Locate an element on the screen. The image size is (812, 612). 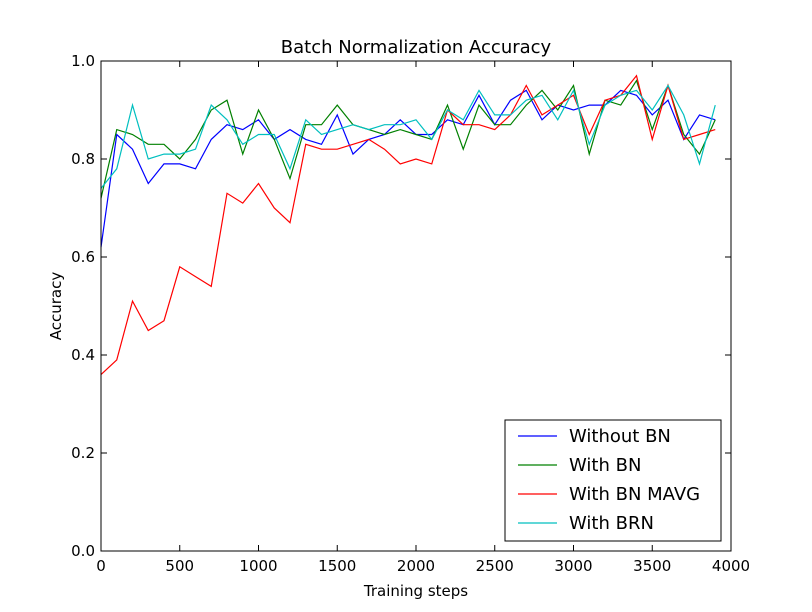
y-tick-label: 1.0 is located at coordinates (83, 61).